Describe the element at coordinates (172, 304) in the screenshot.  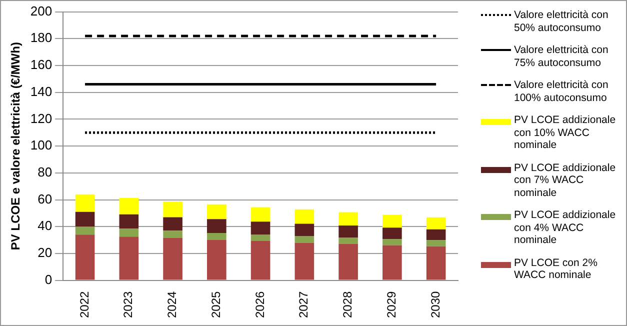
I see `x-tick-label: 2024` at that location.